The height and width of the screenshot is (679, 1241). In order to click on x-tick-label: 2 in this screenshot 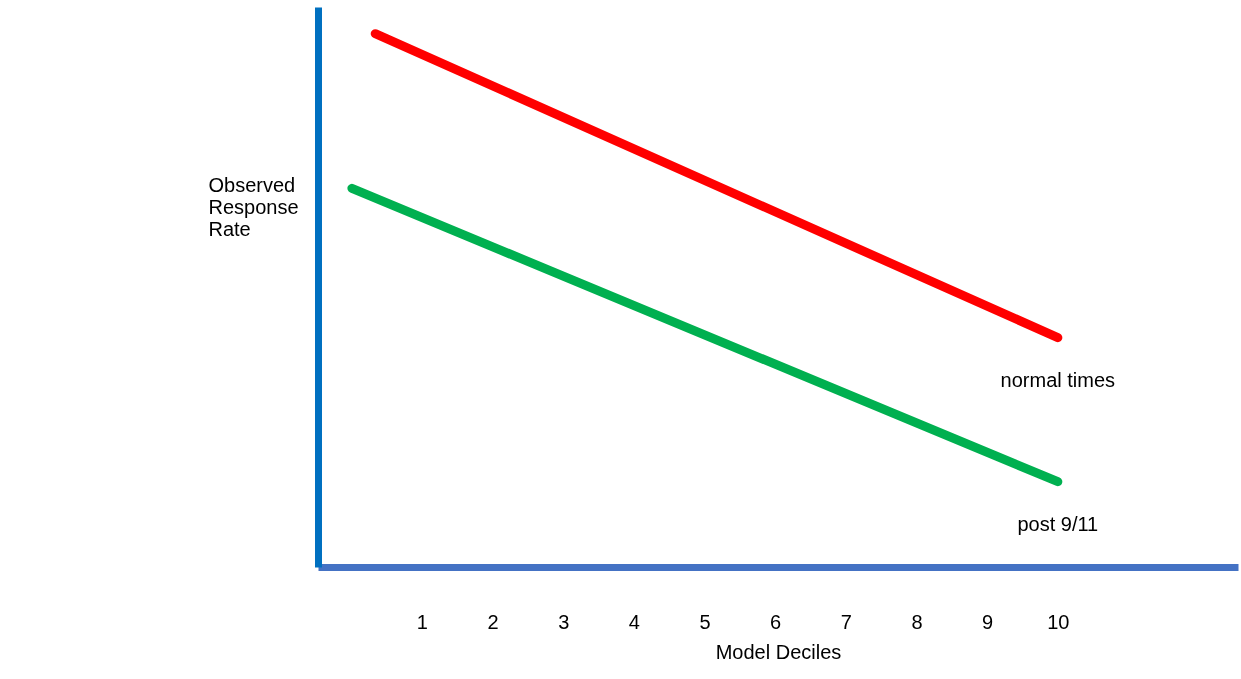, I will do `click(493, 621)`.